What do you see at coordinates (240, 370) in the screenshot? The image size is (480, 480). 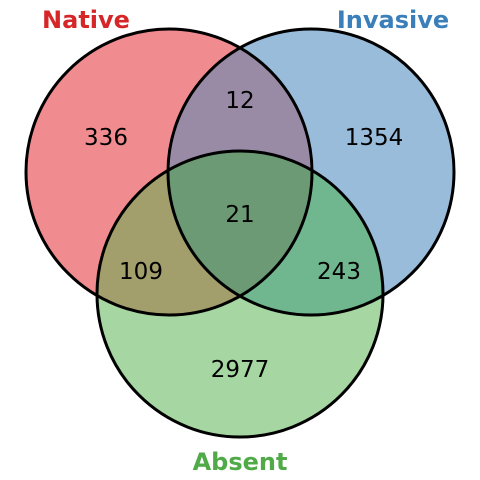 I see `absent-only-count: 2977` at bounding box center [240, 370].